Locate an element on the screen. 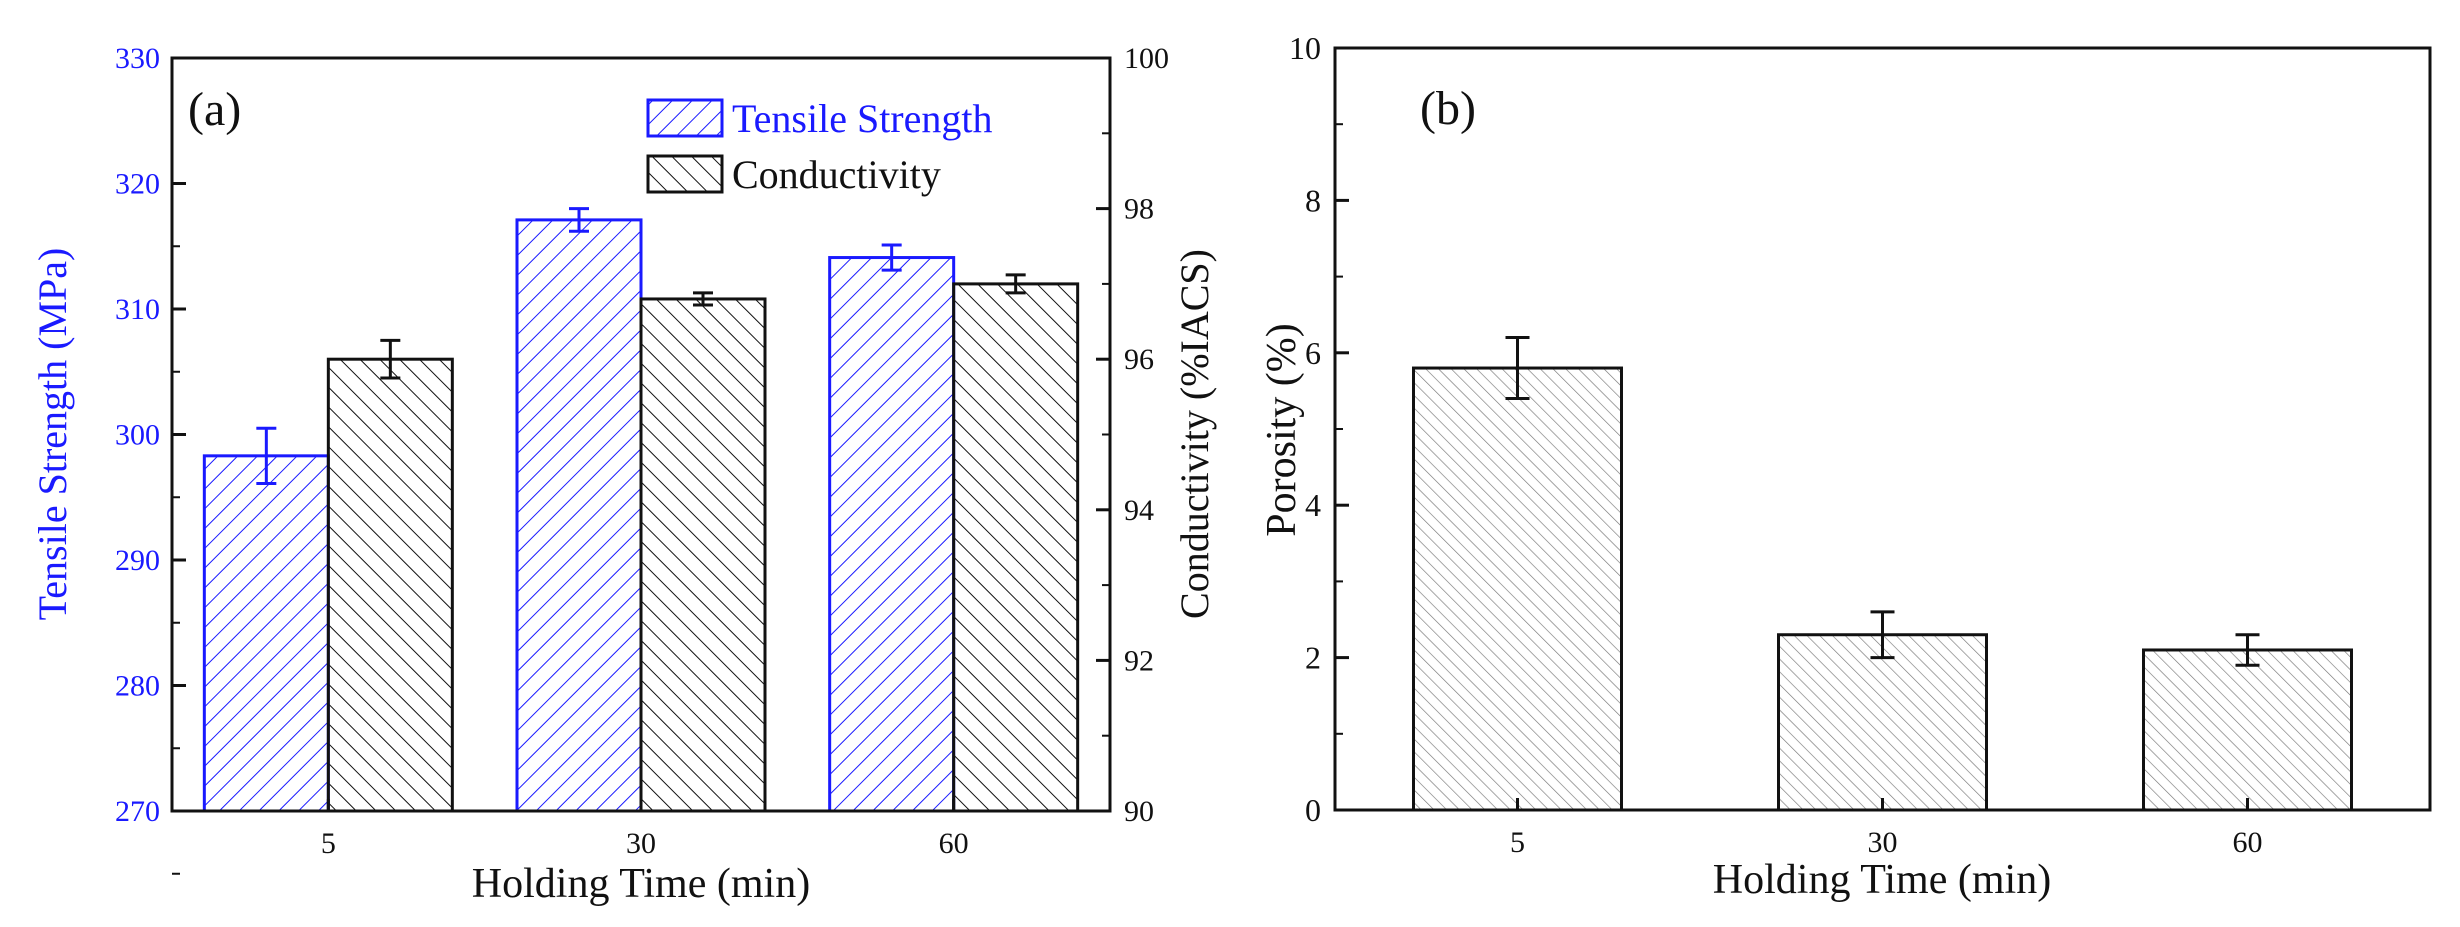 The image size is (2460, 927). legend-label-tensile-strength: Tensile Strength is located at coordinates (862, 118).